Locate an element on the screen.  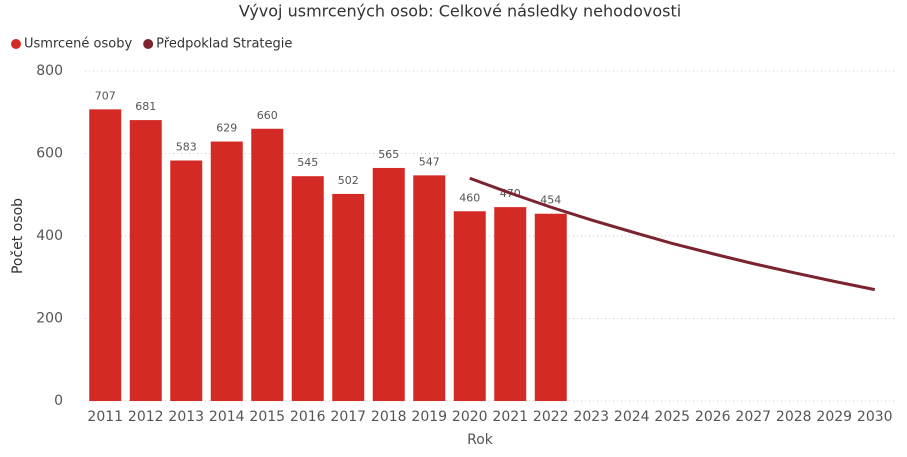
x-tick-label: 2020 is located at coordinates (470, 417).